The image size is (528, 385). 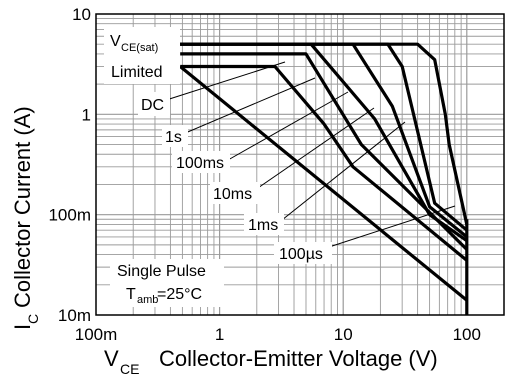 What do you see at coordinates (69, 215) in the screenshot?
I see `y-tick-label: 100m` at bounding box center [69, 215].